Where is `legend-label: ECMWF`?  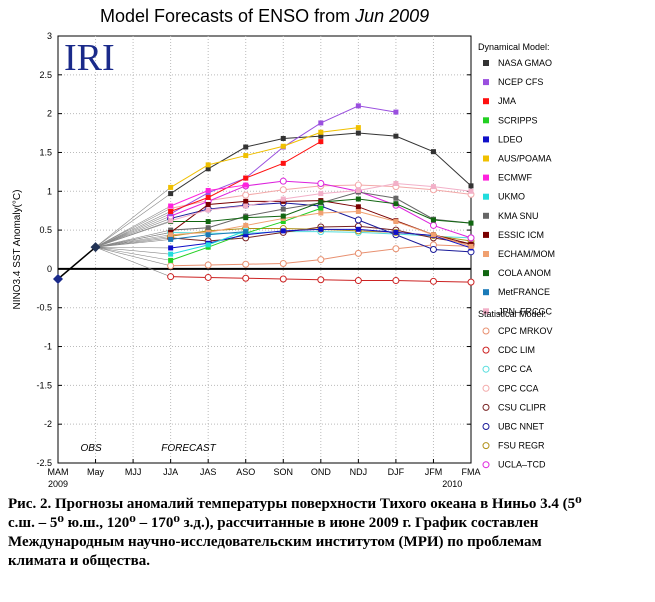 legend-label: ECMWF is located at coordinates (515, 178).